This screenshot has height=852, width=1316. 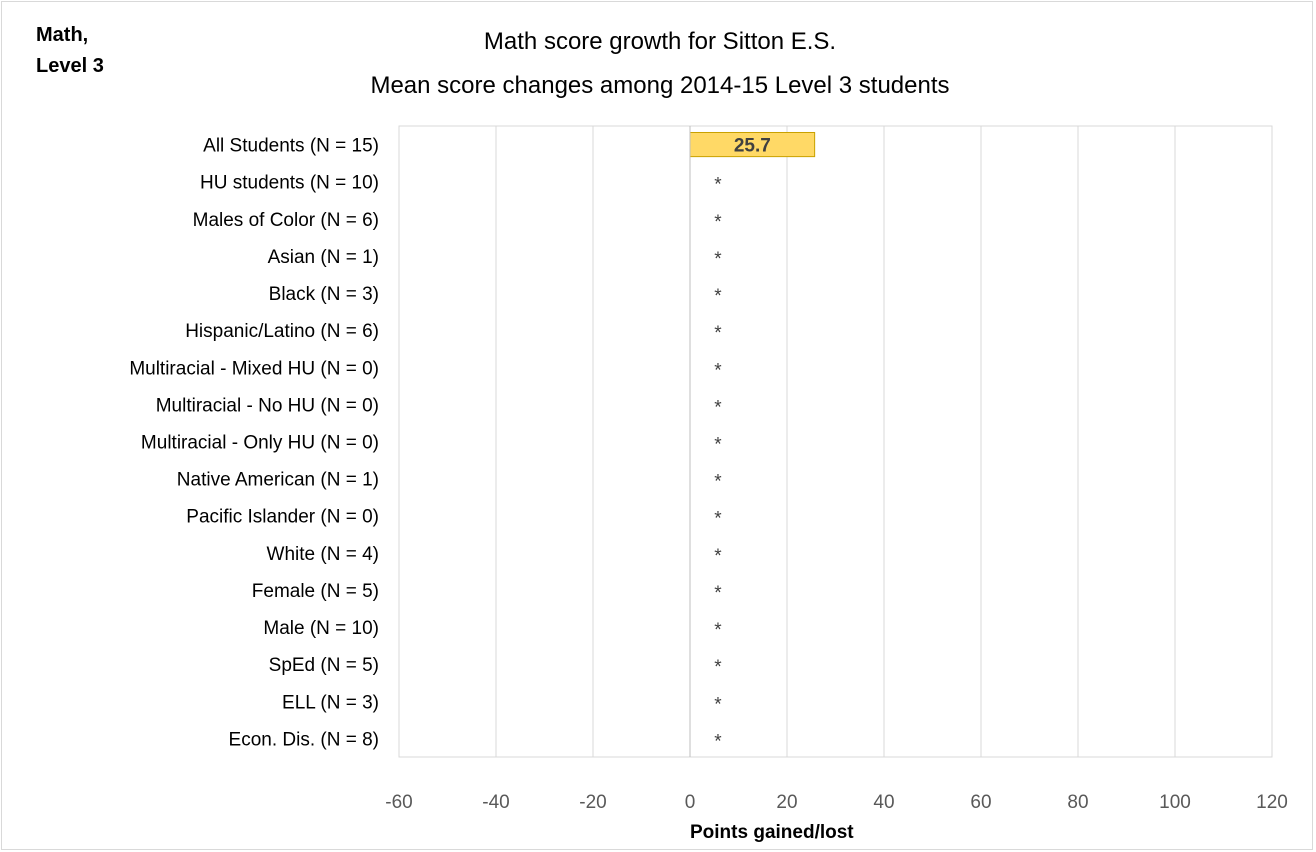 What do you see at coordinates (772, 832) in the screenshot?
I see `x-axis-label: Points gained/lost` at bounding box center [772, 832].